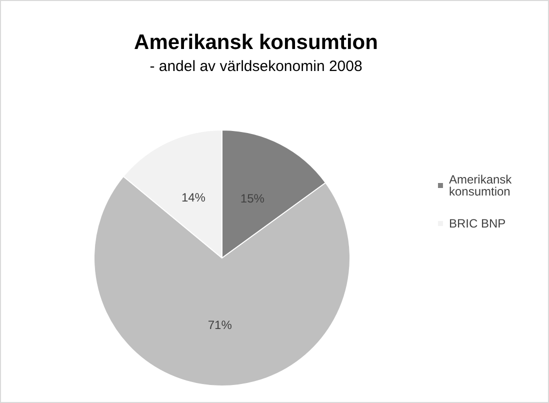  What do you see at coordinates (482, 185) in the screenshot?
I see `legend-label: Amerikansk konsumtion` at bounding box center [482, 185].